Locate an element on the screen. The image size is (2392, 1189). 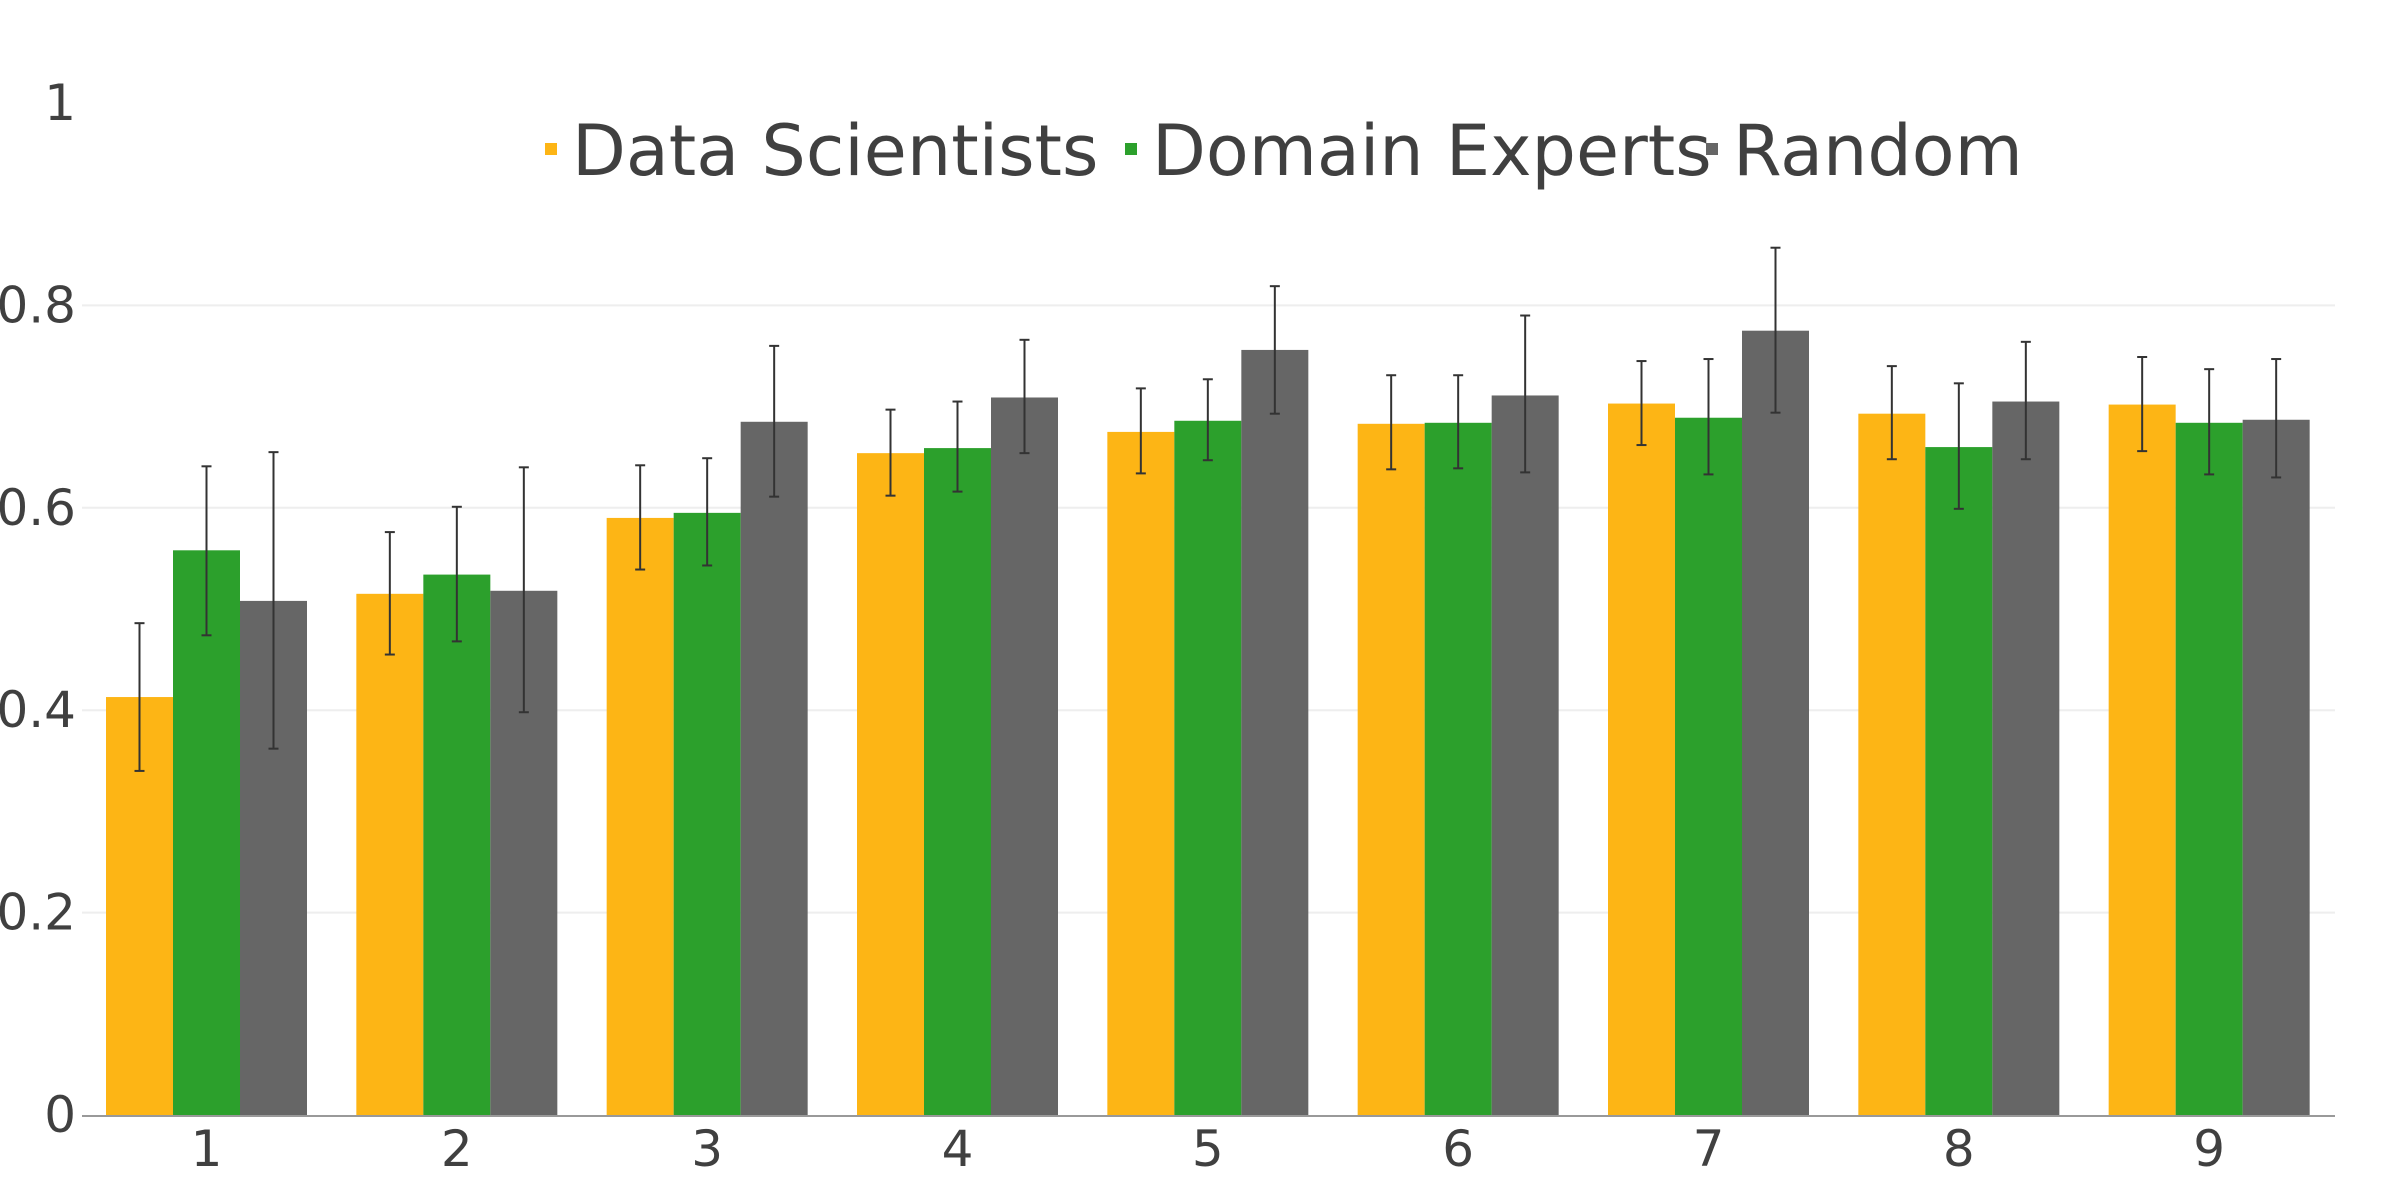
x-axis-ticks: 1 2 3 4 5 6 7 8 9 is located at coordinates (1208, 1149).